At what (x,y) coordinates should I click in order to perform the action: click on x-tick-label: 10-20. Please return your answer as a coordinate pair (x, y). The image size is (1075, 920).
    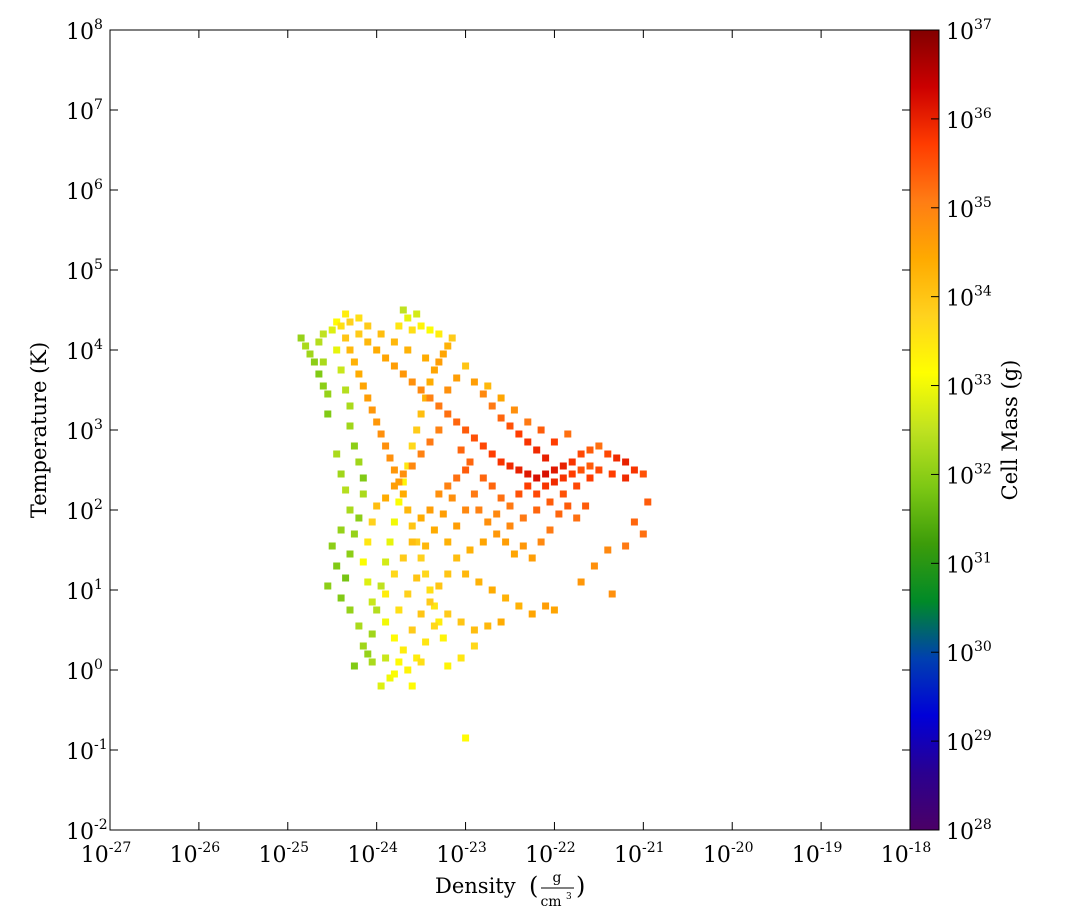
    Looking at the image, I should click on (728, 854).